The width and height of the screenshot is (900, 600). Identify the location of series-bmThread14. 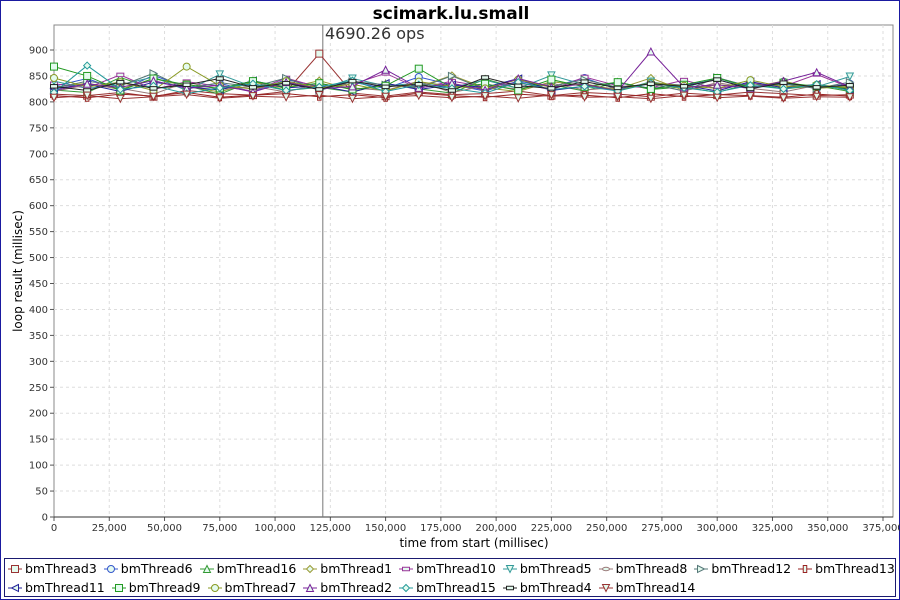
(452, 97).